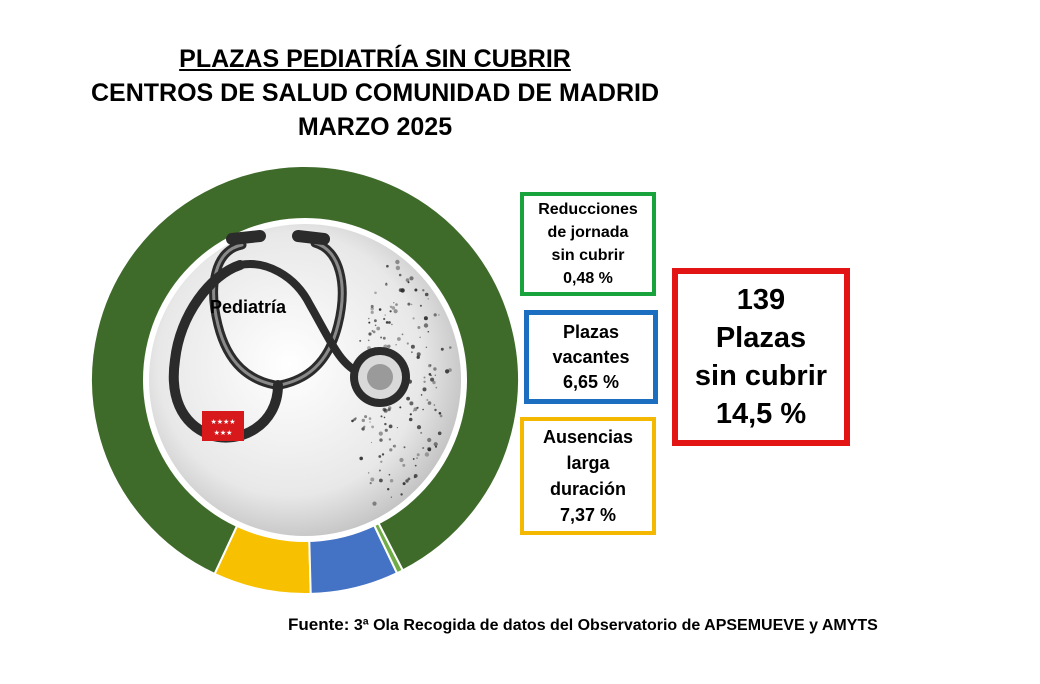  I want to click on title-line-2: CENTROS DE SALUD COMUNIDAD DE MADRID, so click(375, 93).